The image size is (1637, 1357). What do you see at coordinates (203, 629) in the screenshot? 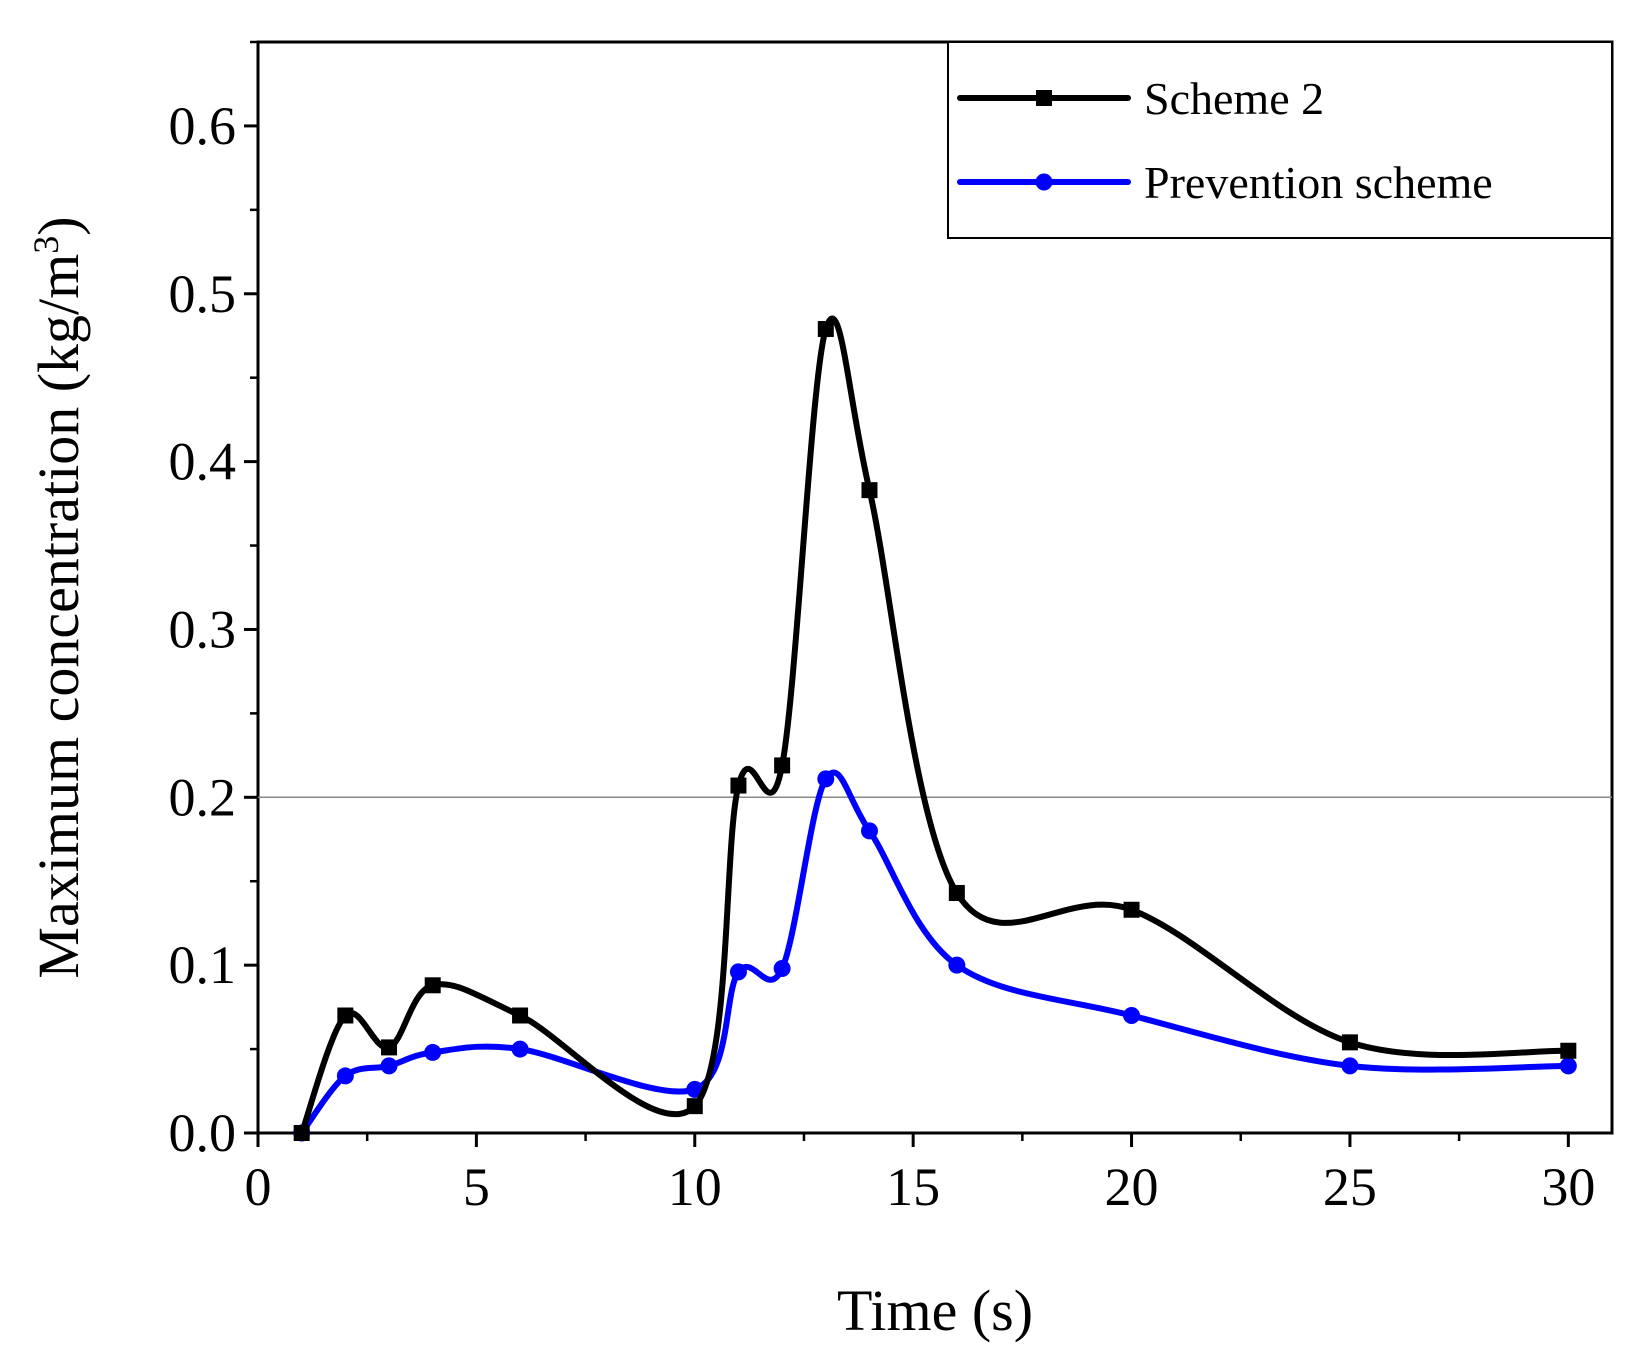
I see `y-tick-label: 0.3` at bounding box center [203, 629].